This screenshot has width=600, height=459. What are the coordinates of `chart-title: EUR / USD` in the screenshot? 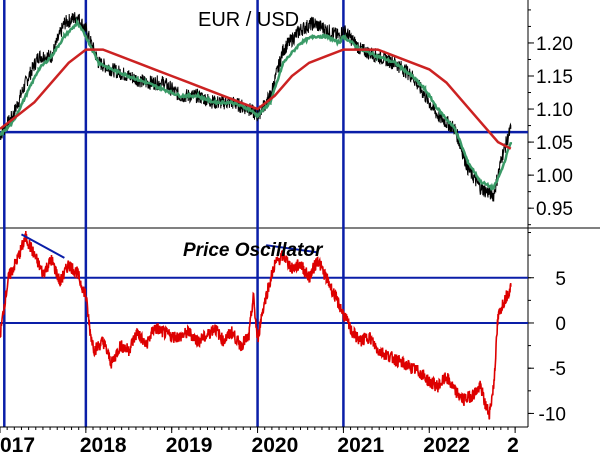 It's located at (248, 20).